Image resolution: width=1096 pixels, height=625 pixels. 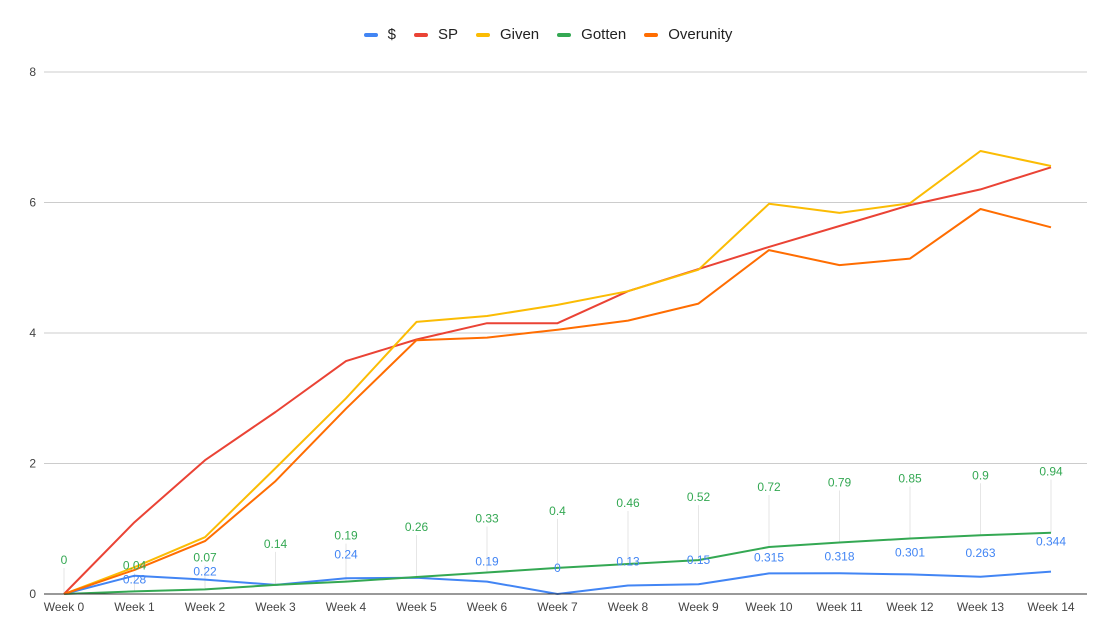 I want to click on series-line-gotten, so click(x=557, y=563).